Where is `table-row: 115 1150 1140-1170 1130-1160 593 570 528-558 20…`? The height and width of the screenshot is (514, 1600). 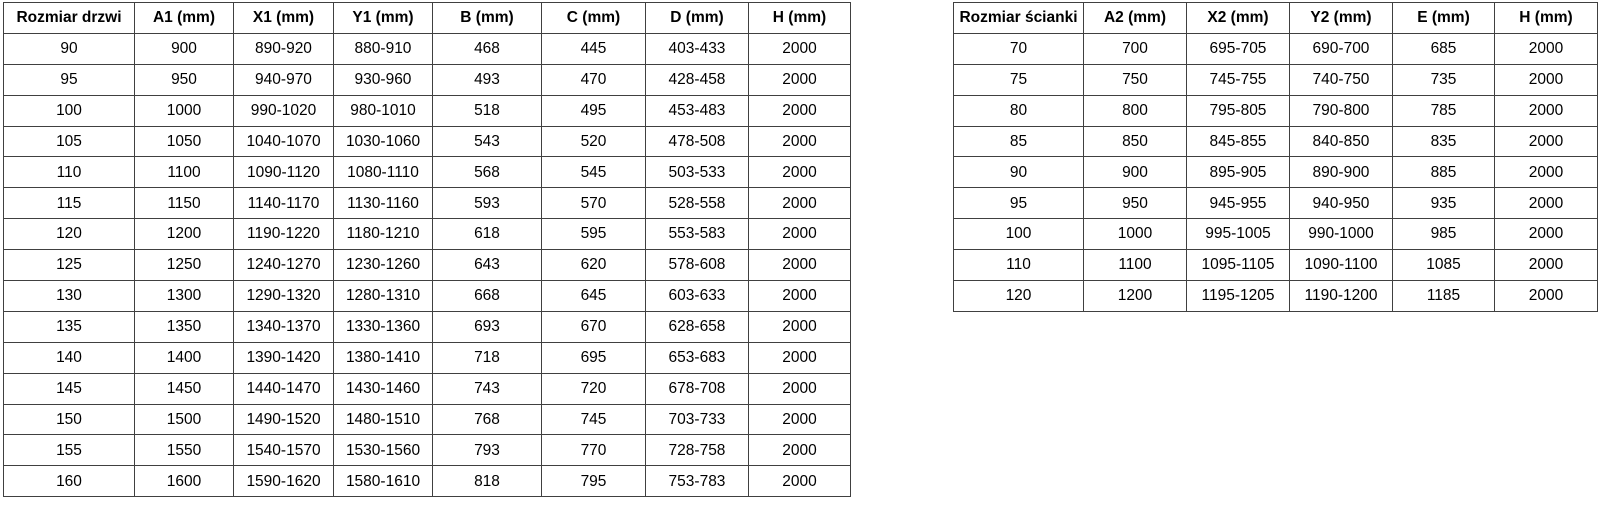
table-row: 115 1150 1140-1170 1130-1160 593 570 528-558 20… is located at coordinates (427, 203).